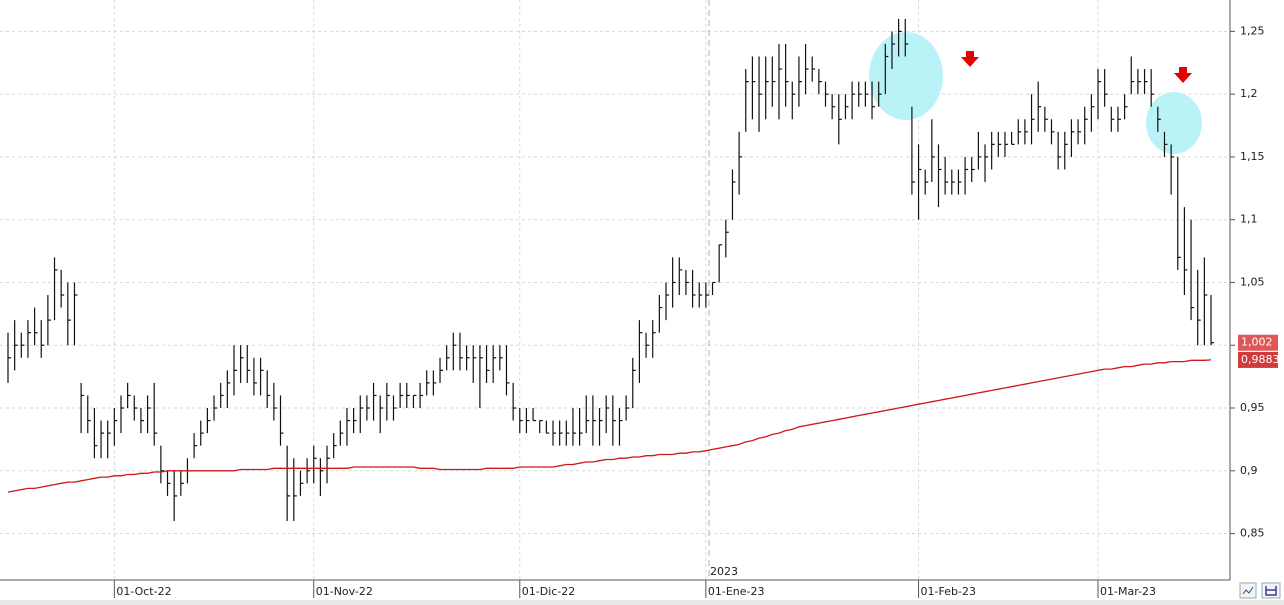 This screenshot has height=605, width=1284. Describe the element at coordinates (1249, 93) in the screenshot. I see `y-tick-label: 1,2` at that location.